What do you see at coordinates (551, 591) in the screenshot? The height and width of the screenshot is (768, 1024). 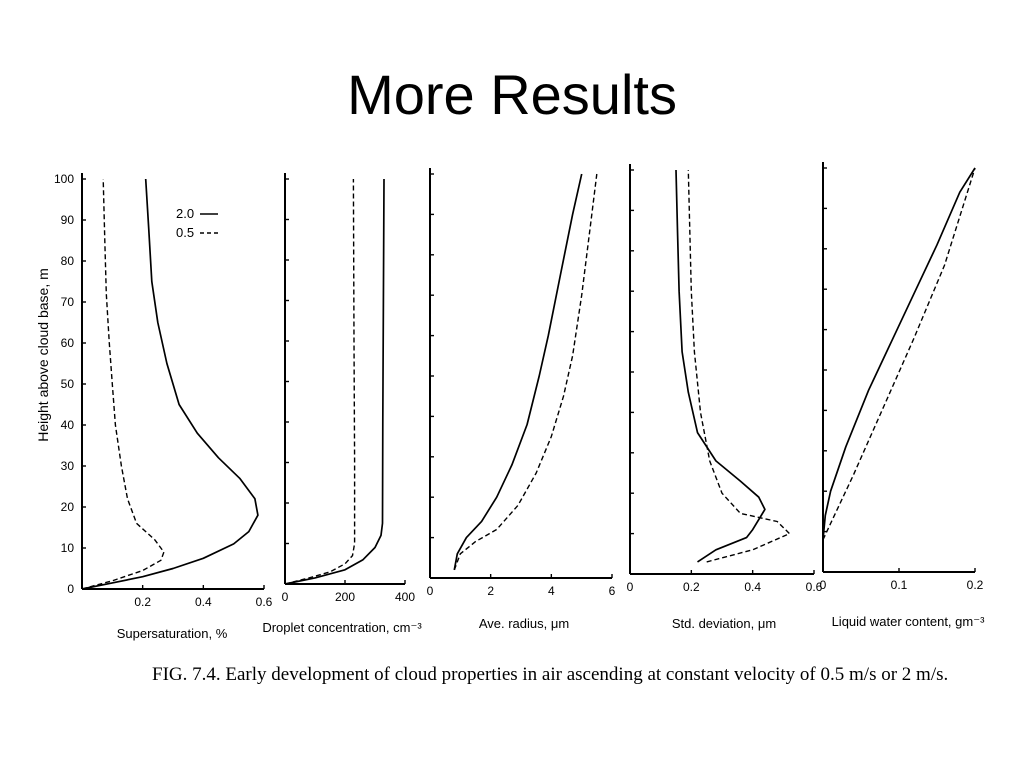 I see `x-tick-label: 4` at bounding box center [551, 591].